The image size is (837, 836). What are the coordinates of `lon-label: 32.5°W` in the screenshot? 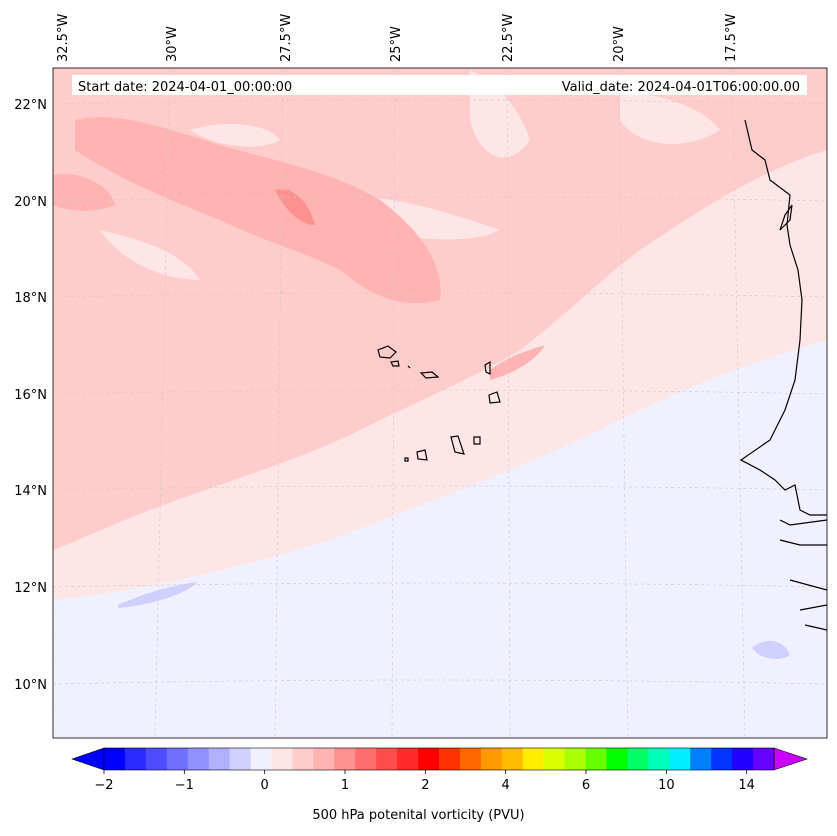 It's located at (63, 38).